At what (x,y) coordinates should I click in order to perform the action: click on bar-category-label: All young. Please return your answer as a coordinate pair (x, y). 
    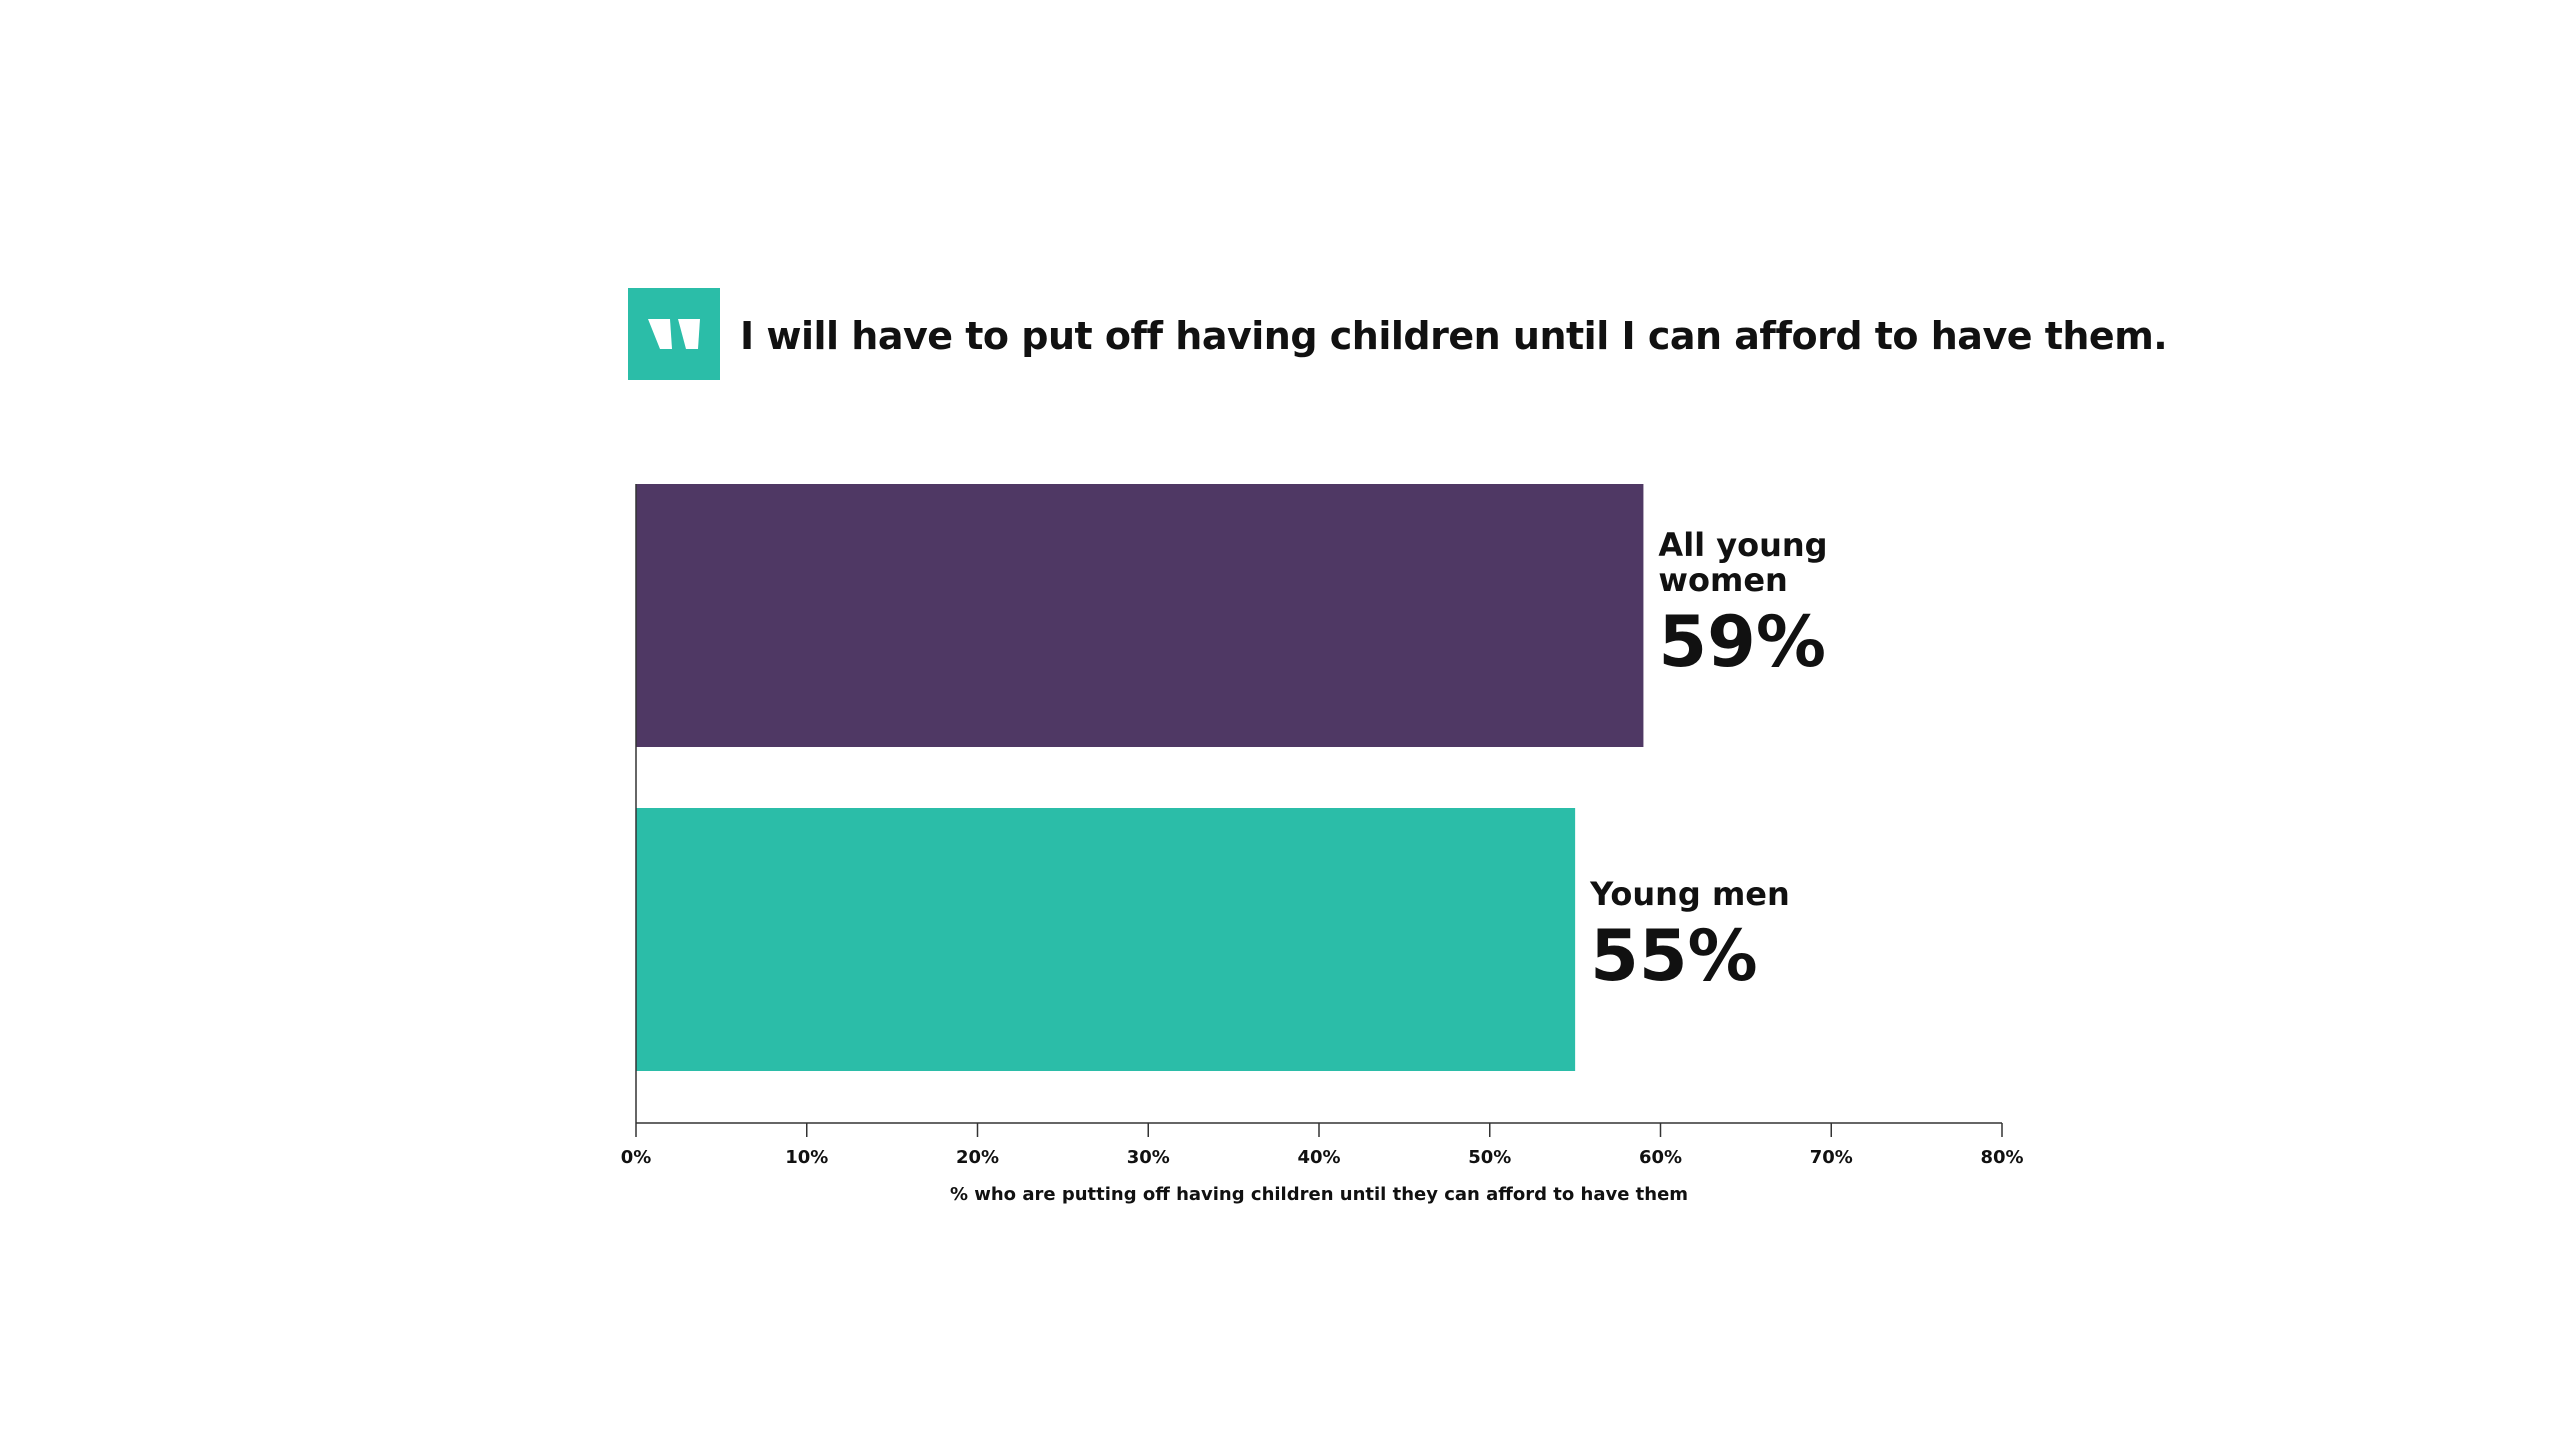
    Looking at the image, I should click on (1742, 545).